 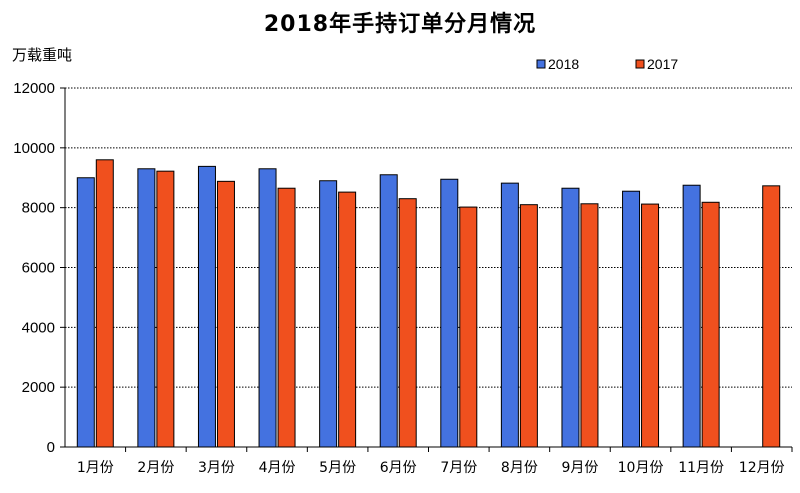 What do you see at coordinates (51, 447) in the screenshot?
I see `y-tick-label: 0` at bounding box center [51, 447].